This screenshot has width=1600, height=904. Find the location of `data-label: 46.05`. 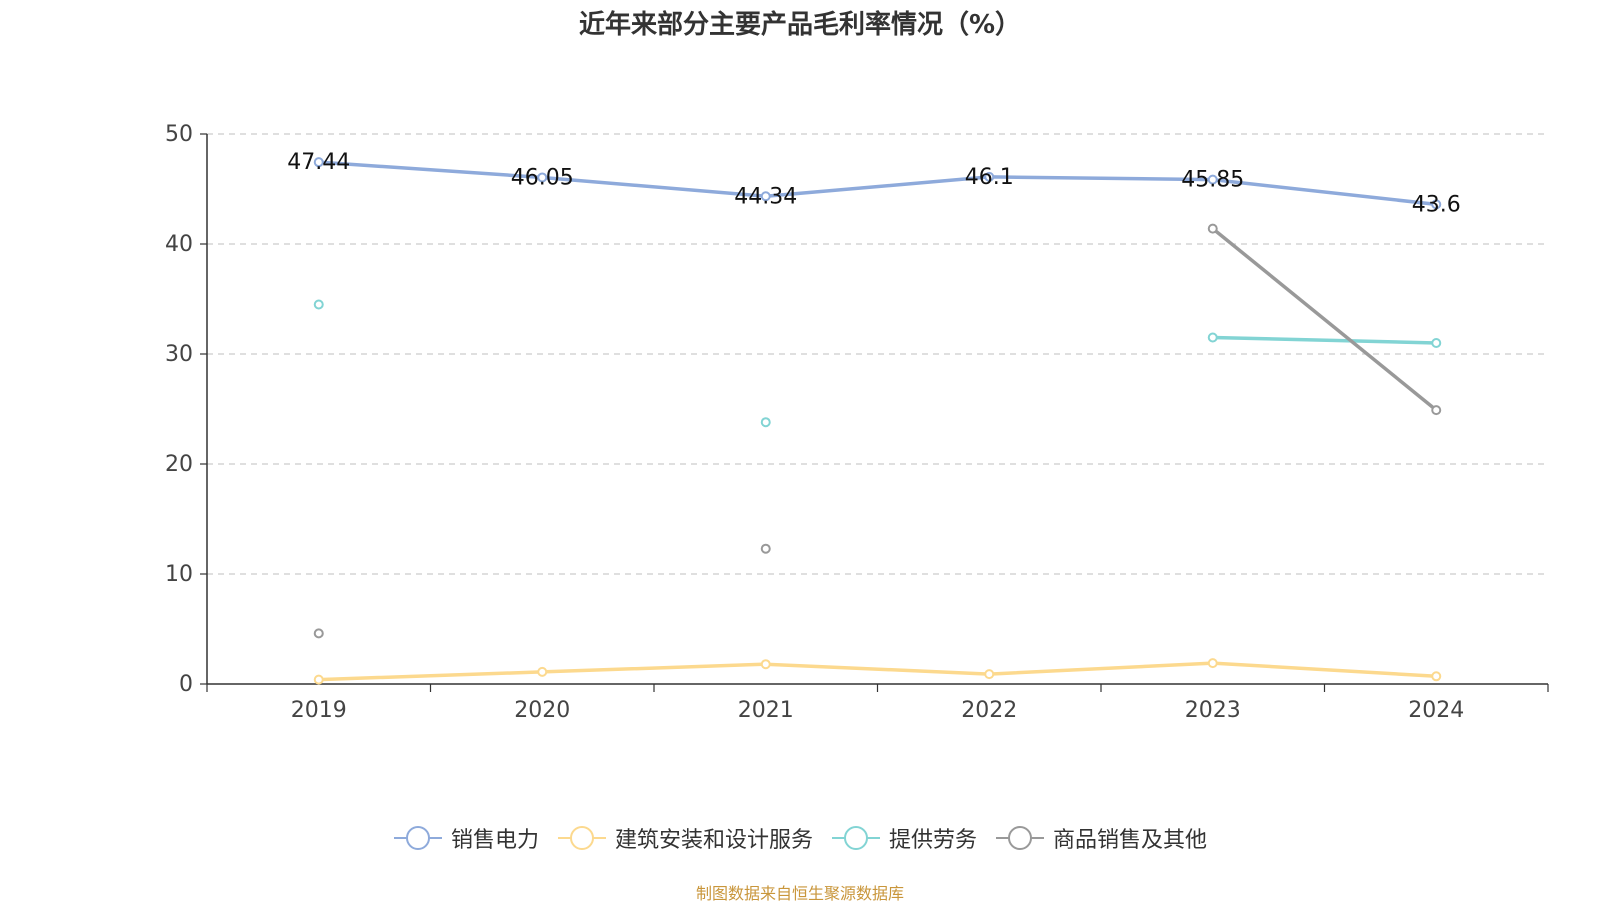

data-label: 46.05 is located at coordinates (542, 177).